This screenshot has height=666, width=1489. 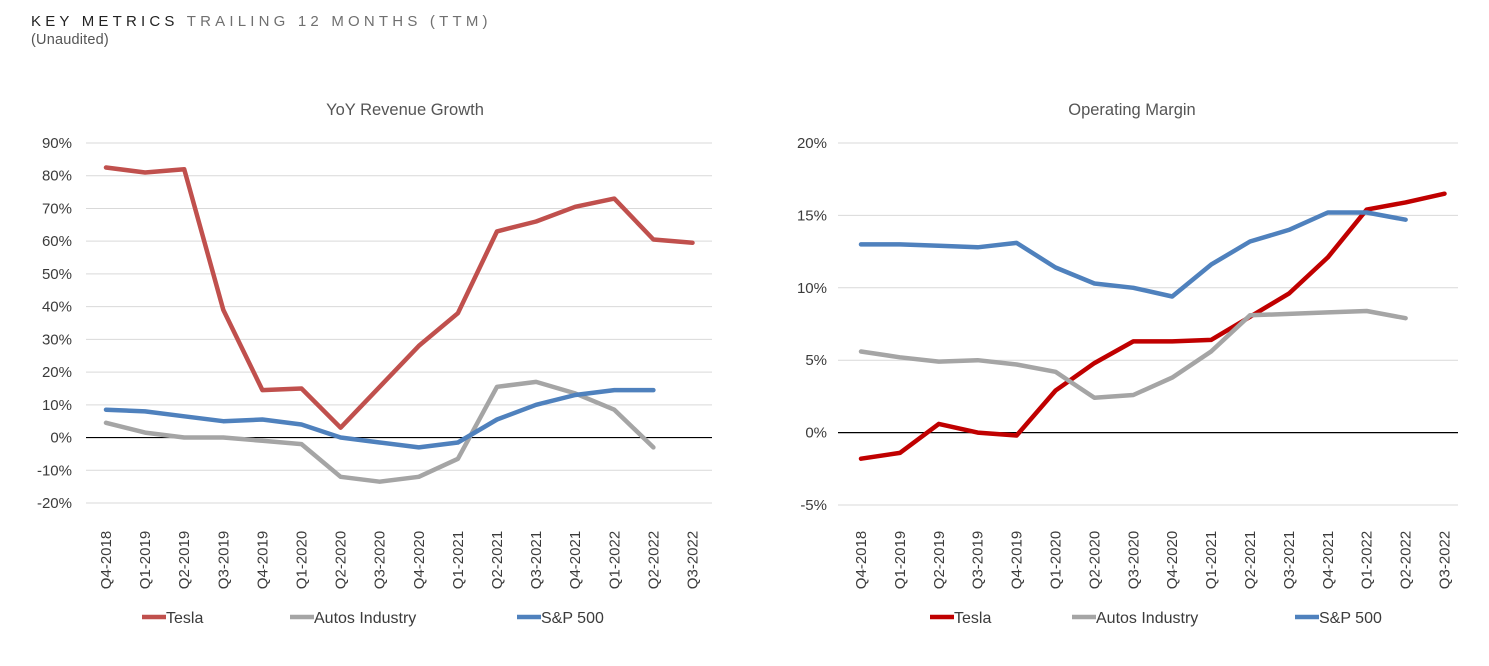 What do you see at coordinates (861, 560) in the screenshot?
I see `chart2-x-tick-label: Q4-2018` at bounding box center [861, 560].